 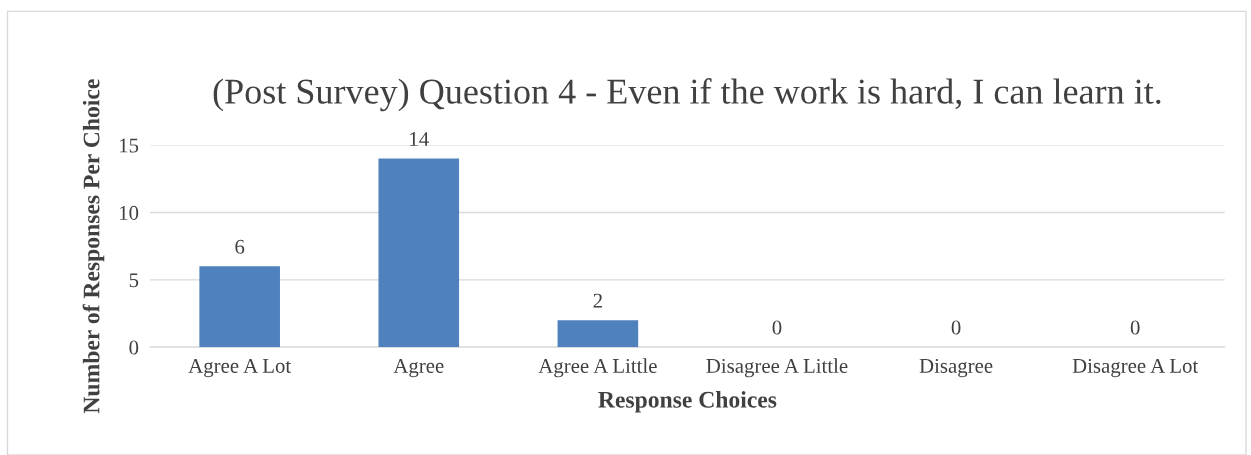 I want to click on y-tick-label: 5, so click(x=134, y=280).